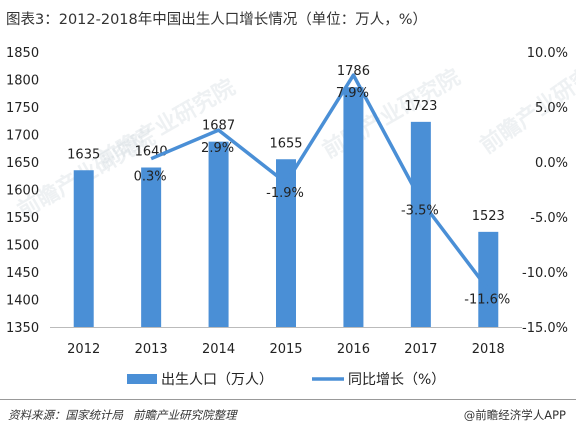  Describe the element at coordinates (285, 349) in the screenshot. I see `x-tick-label: 2015` at that location.